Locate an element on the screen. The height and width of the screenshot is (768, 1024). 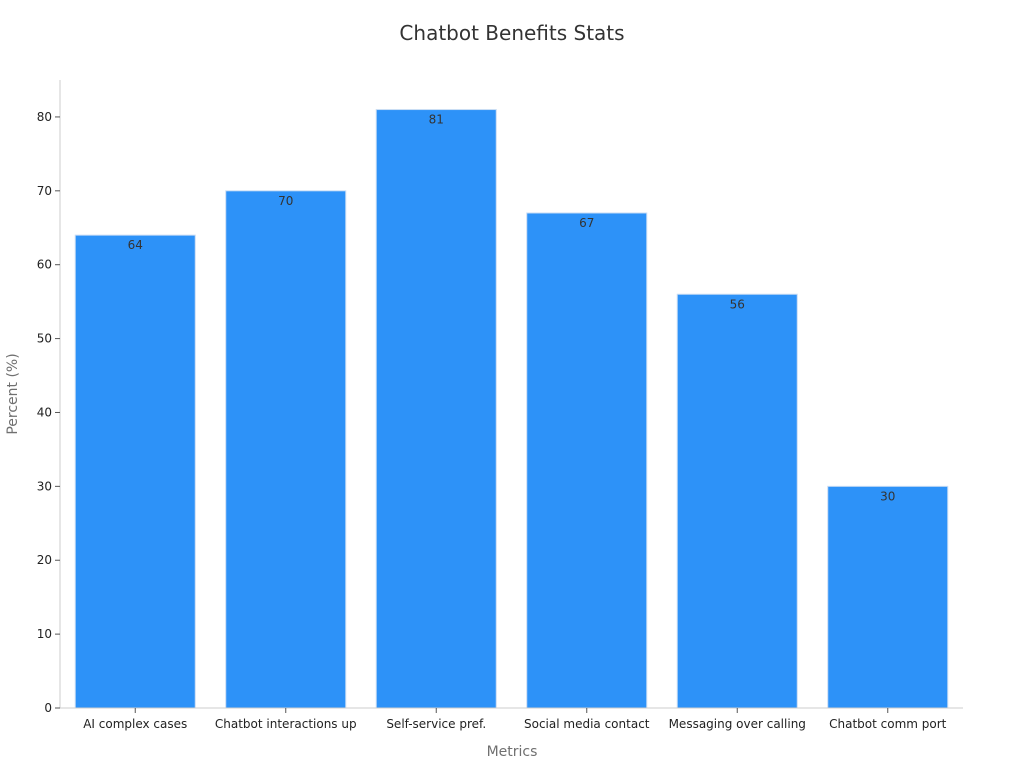
y-tick-label: 10 is located at coordinates (44, 634).